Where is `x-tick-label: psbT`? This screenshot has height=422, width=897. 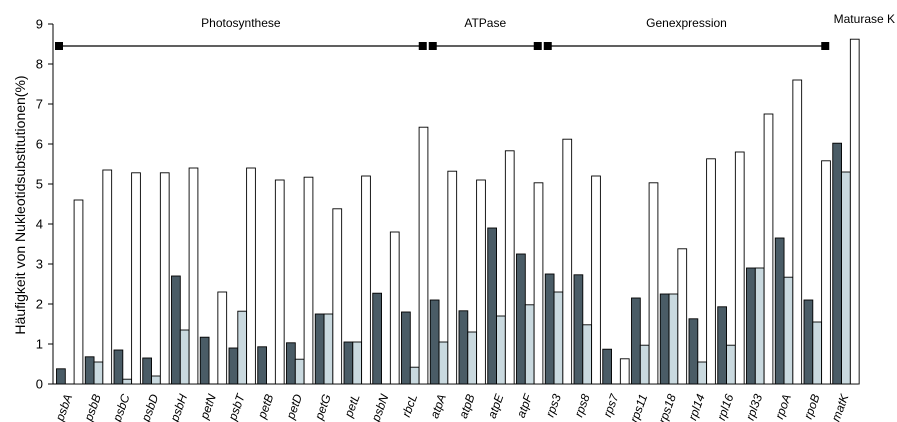 x-tick-label: psbT is located at coordinates (236, 406).